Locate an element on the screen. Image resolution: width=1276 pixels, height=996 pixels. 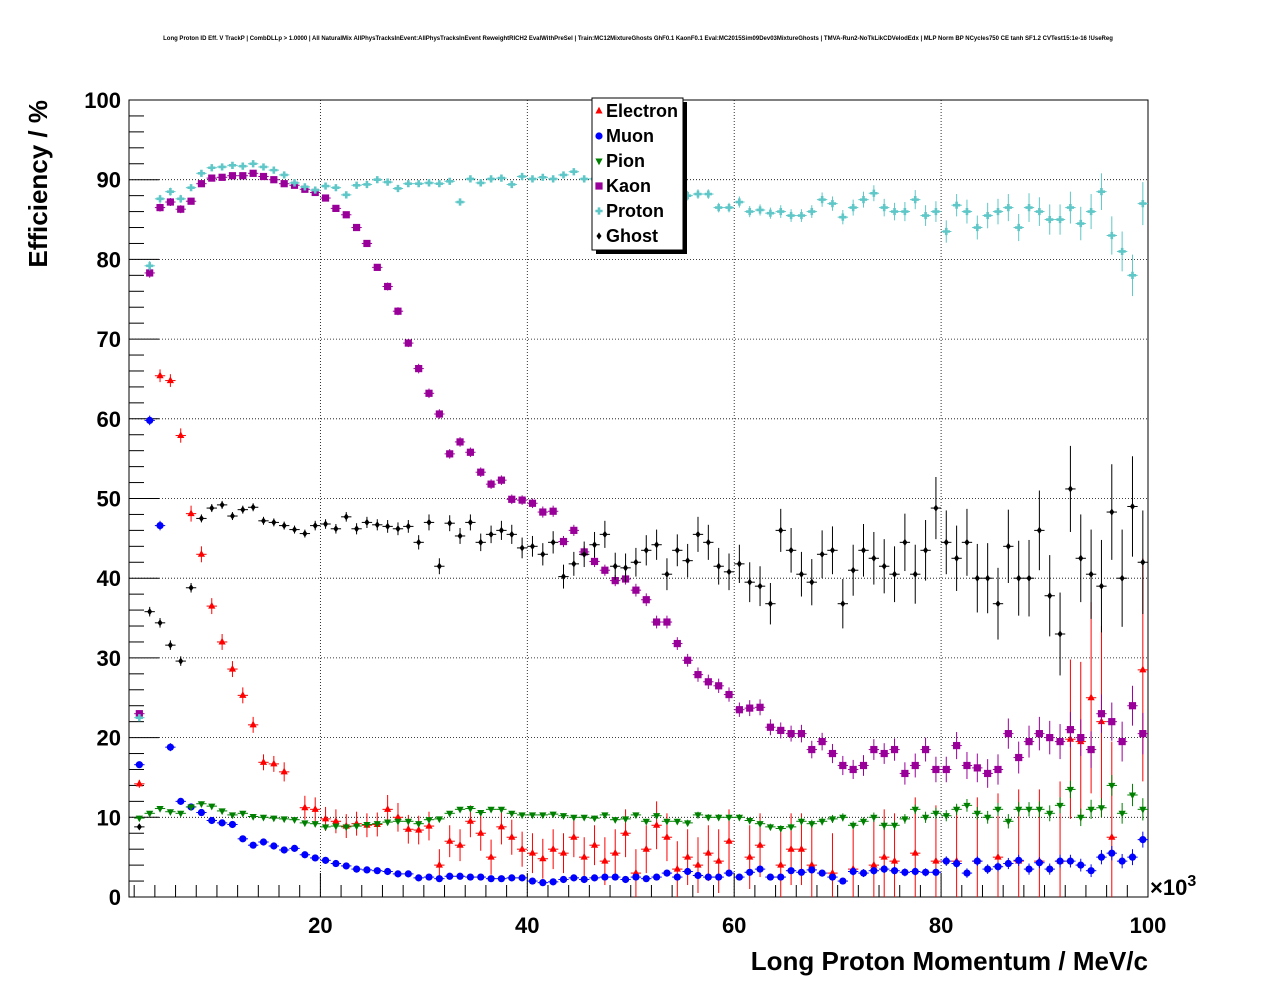
x-tick-label: 60 is located at coordinates (734, 925).